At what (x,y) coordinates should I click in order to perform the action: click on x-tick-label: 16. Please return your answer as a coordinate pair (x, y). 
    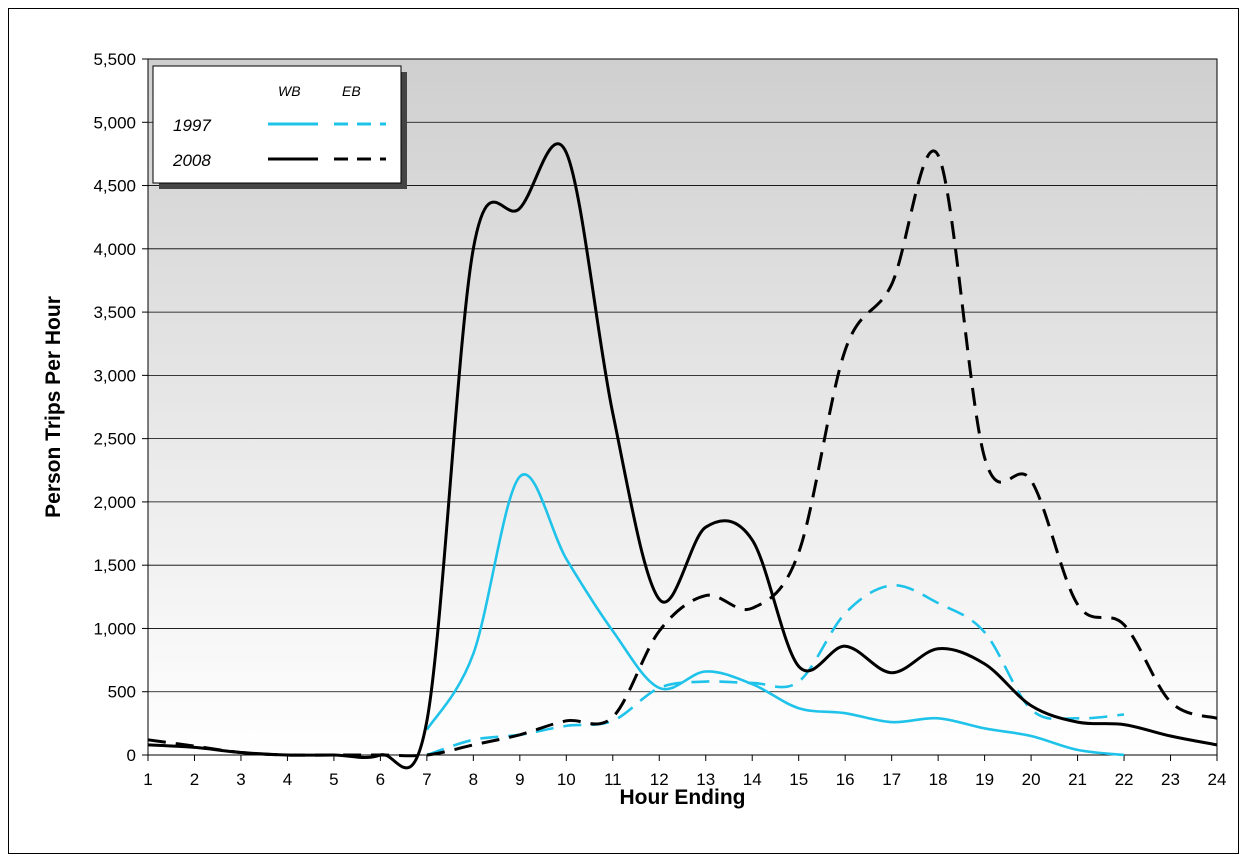
    Looking at the image, I should click on (845, 779).